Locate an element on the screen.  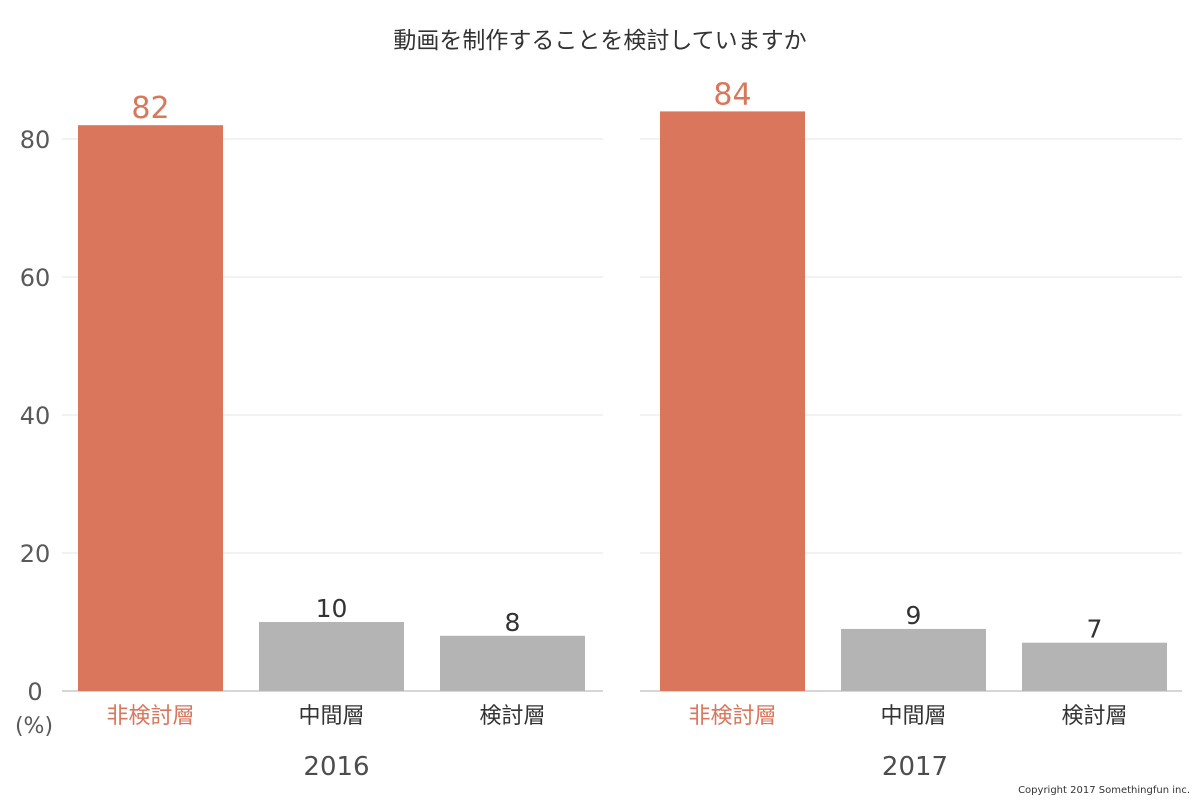
y-axis-unit: (%) is located at coordinates (34, 726).